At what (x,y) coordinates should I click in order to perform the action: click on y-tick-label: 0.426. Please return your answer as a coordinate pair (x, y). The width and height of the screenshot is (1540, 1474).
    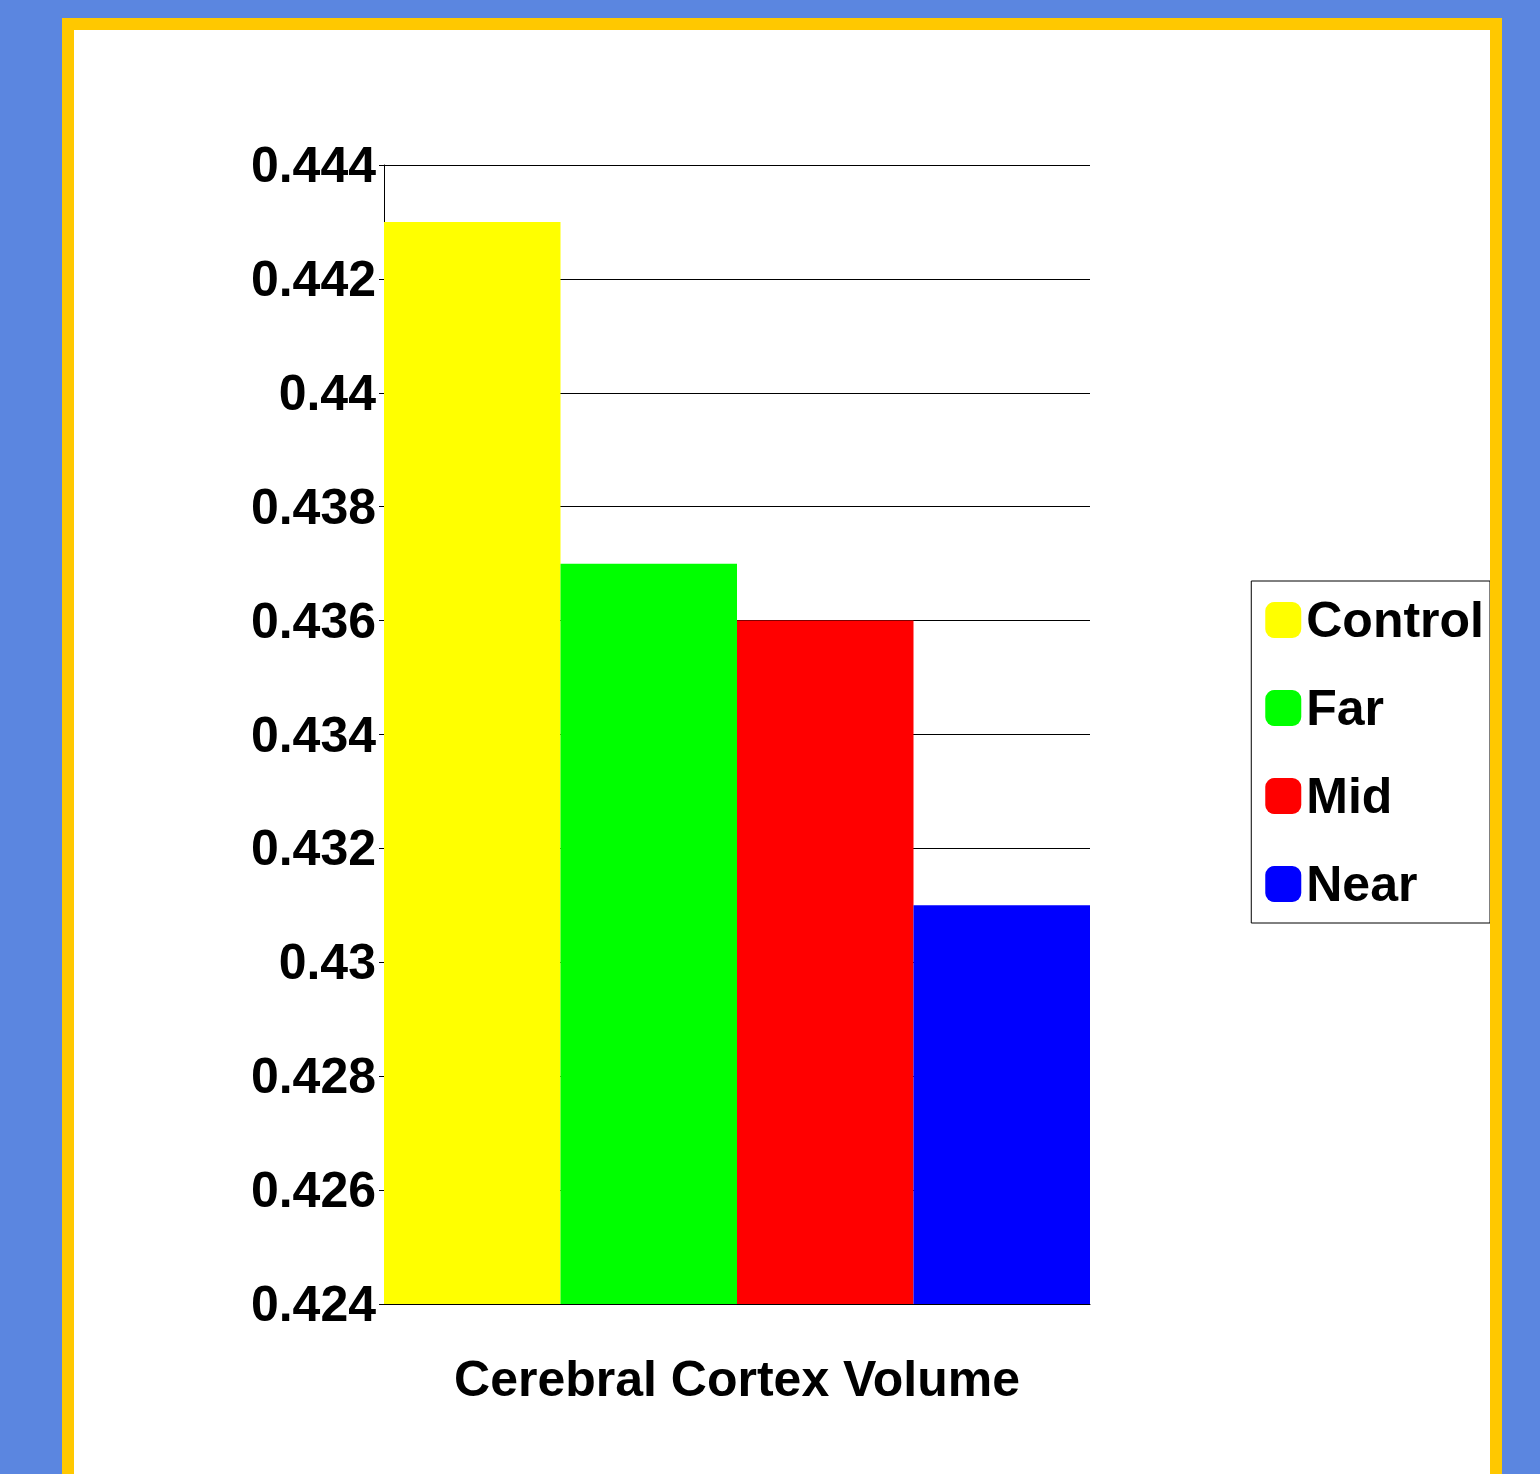
    Looking at the image, I should click on (313, 1190).